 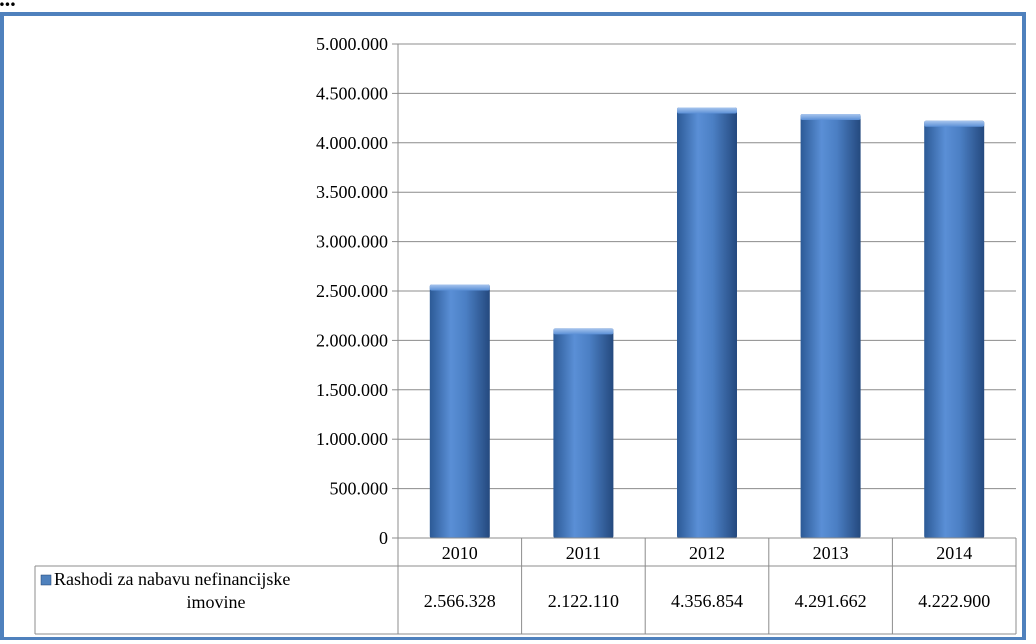 I want to click on data-table-value: 4.356.854, so click(x=707, y=601).